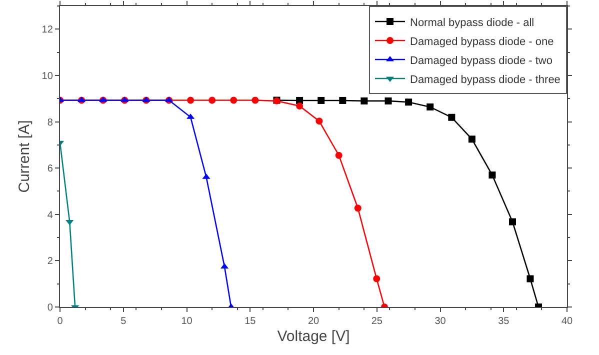 The width and height of the screenshot is (599, 355). Describe the element at coordinates (48, 76) in the screenshot. I see `y-tick-label: 10` at that location.